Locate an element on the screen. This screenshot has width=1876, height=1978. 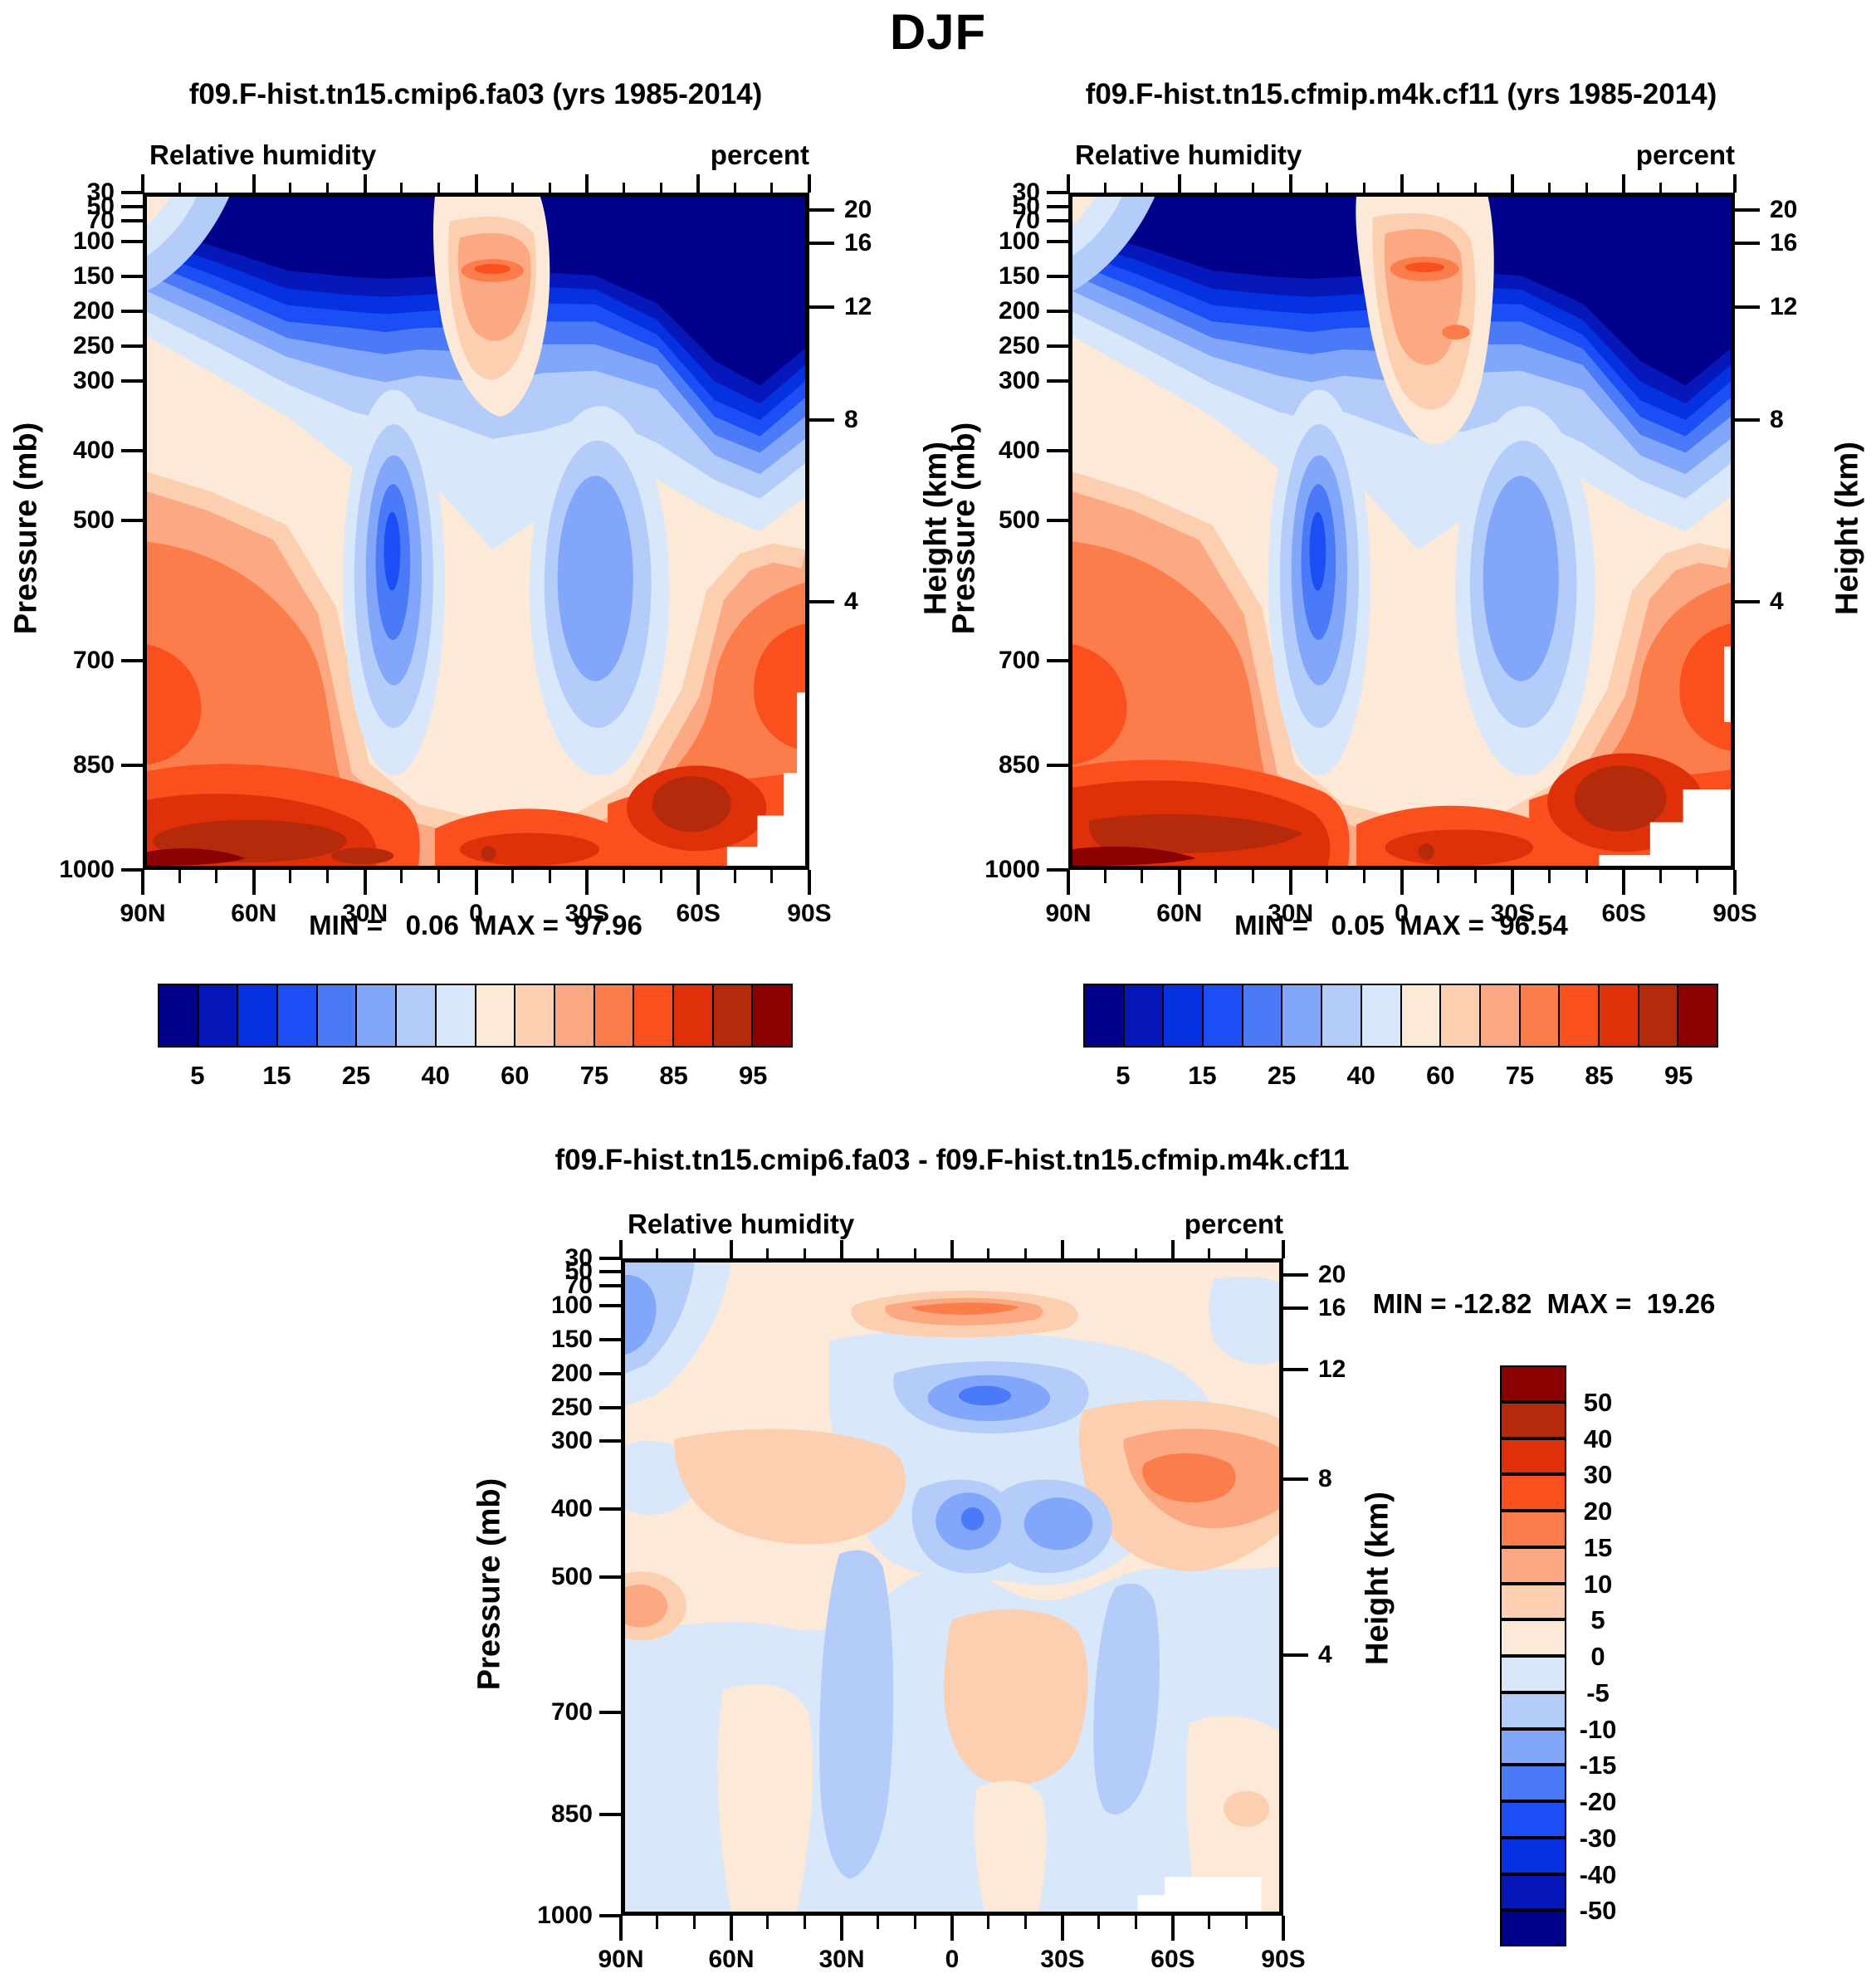
panel-a-contour-plot is located at coordinates (476, 532).